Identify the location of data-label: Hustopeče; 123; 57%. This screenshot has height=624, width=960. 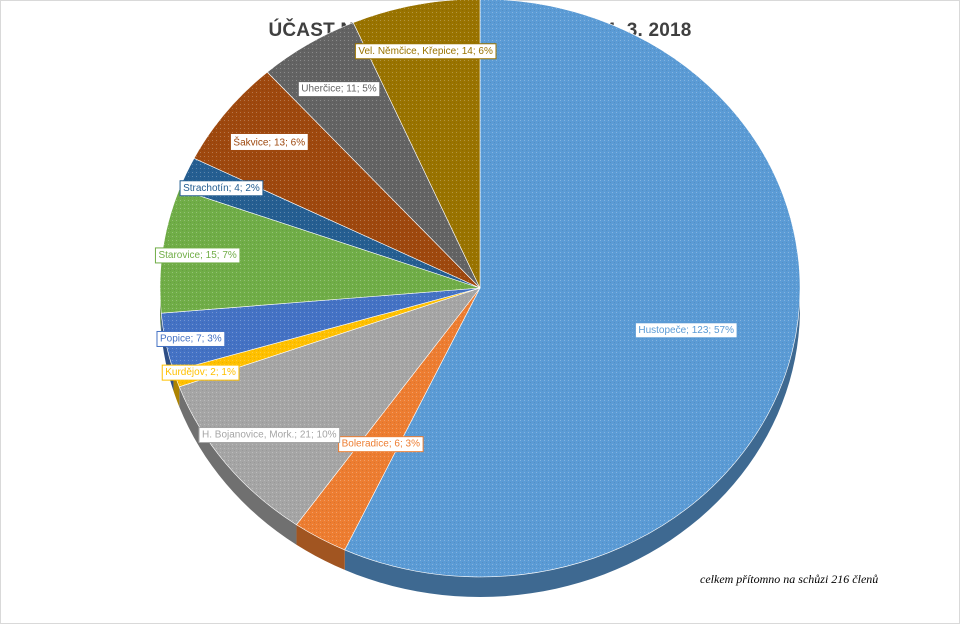
(686, 330).